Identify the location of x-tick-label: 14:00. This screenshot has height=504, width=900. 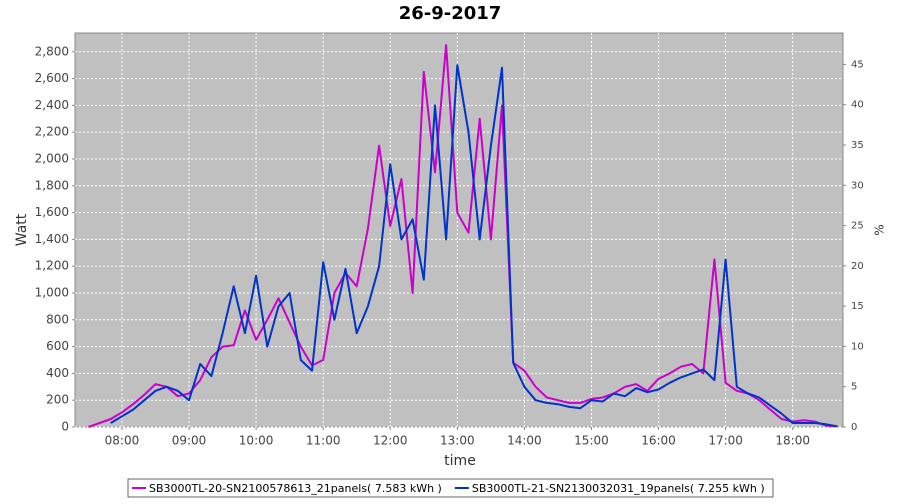
(524, 441).